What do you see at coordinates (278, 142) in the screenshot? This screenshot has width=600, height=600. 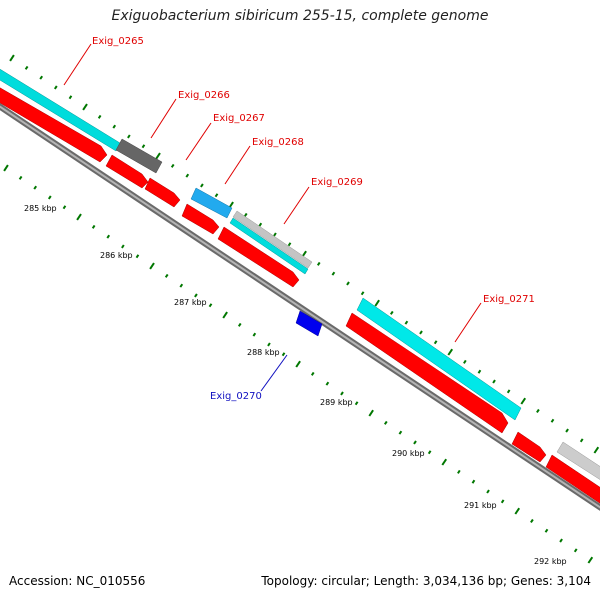 I see `gene-label-exig-0268: Exig_0268` at bounding box center [278, 142].